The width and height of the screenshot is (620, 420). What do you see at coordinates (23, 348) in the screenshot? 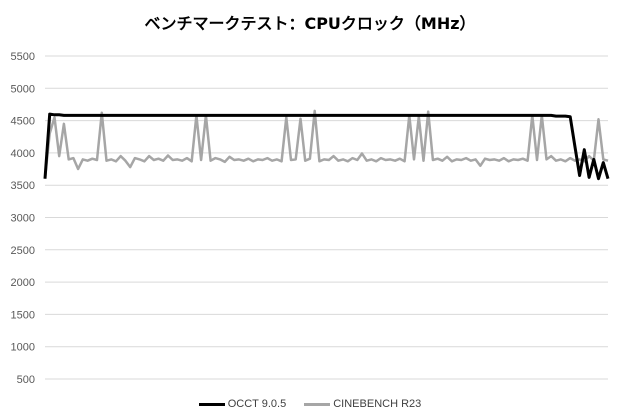
I see `y-tick-label: 1000` at bounding box center [23, 348].